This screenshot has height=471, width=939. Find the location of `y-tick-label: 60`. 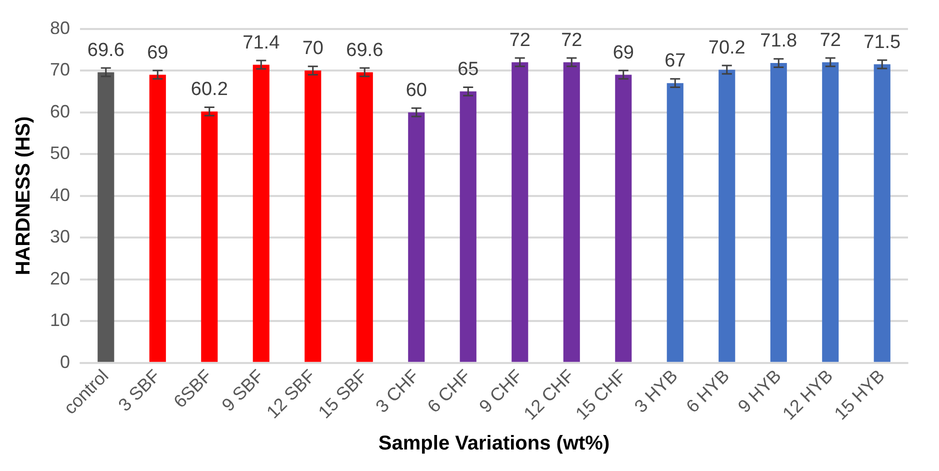

y-tick-label: 60 is located at coordinates (60, 111).